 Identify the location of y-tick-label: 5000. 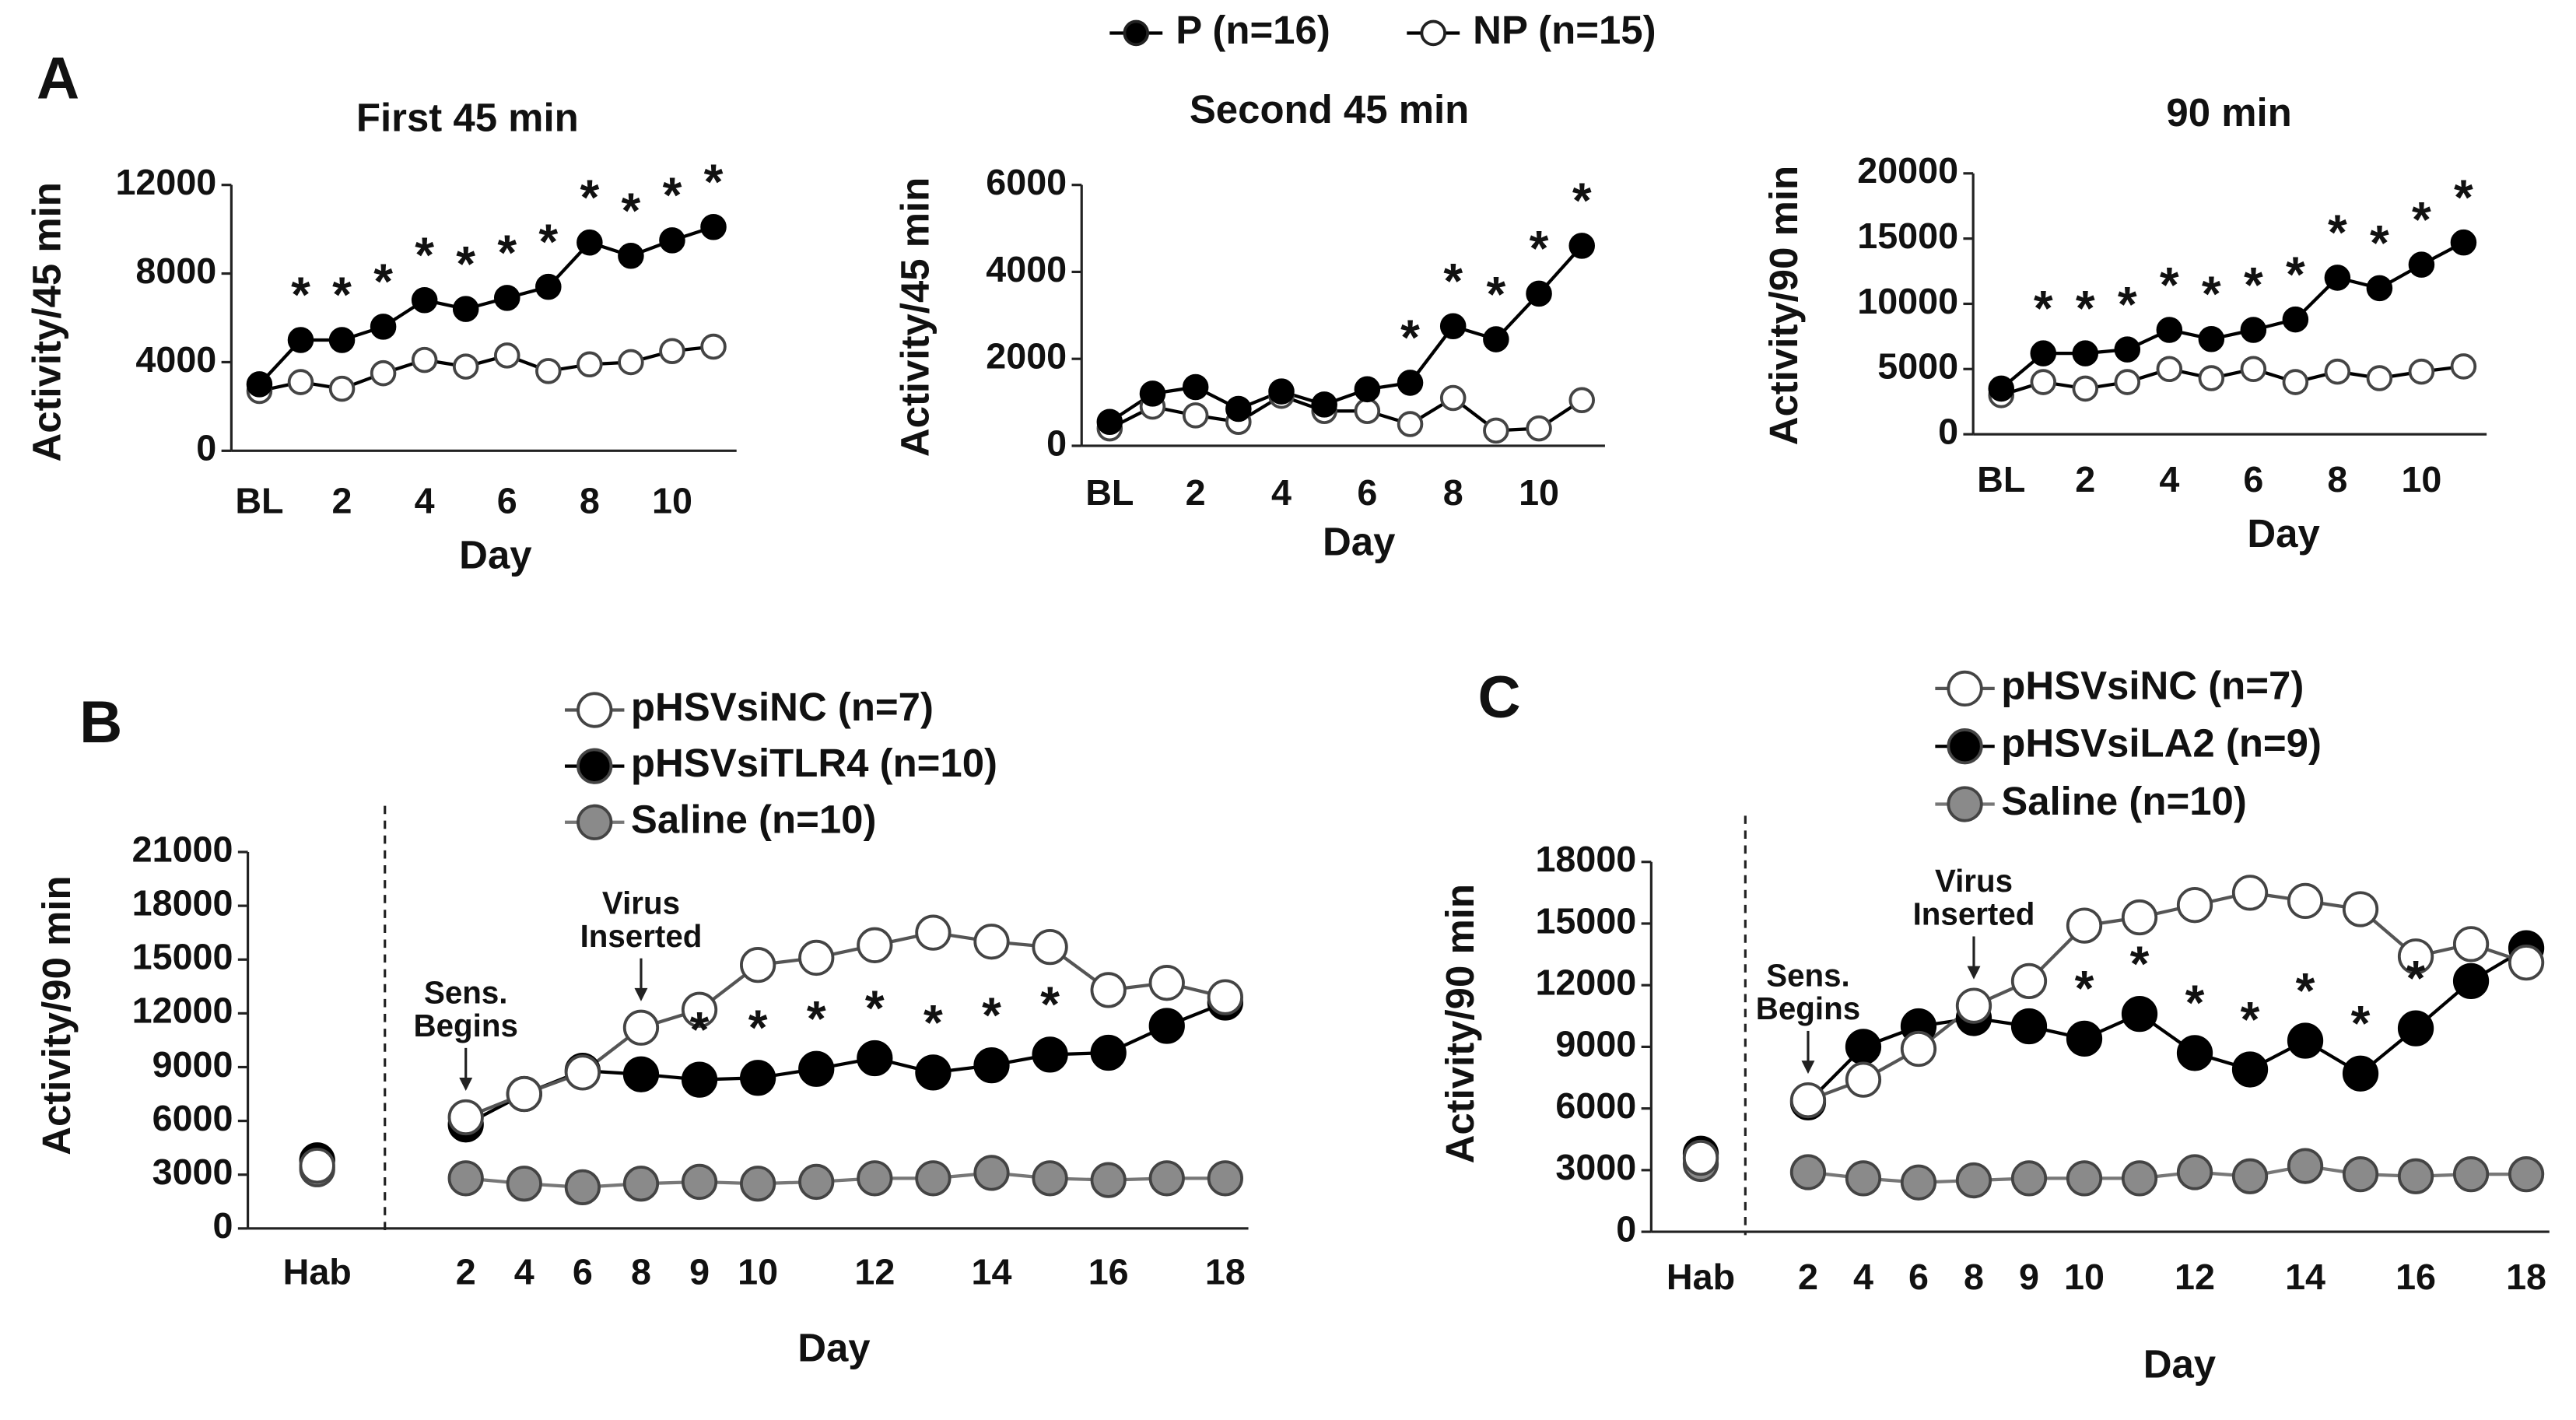
(1918, 366).